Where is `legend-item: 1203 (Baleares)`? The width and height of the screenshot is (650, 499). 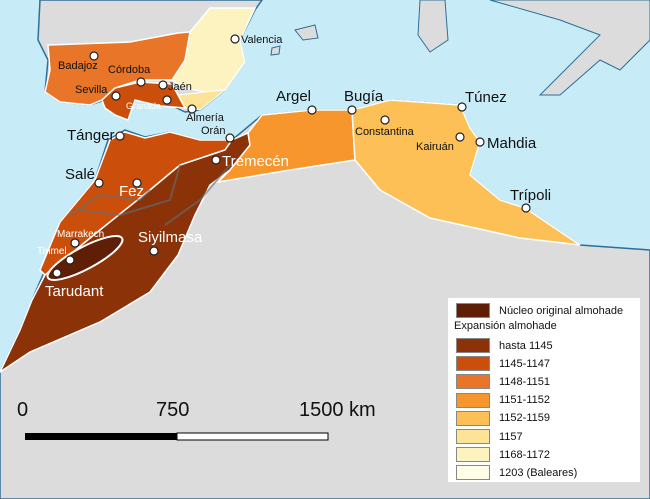
legend-item: 1203 (Baleares) is located at coordinates (517, 473).